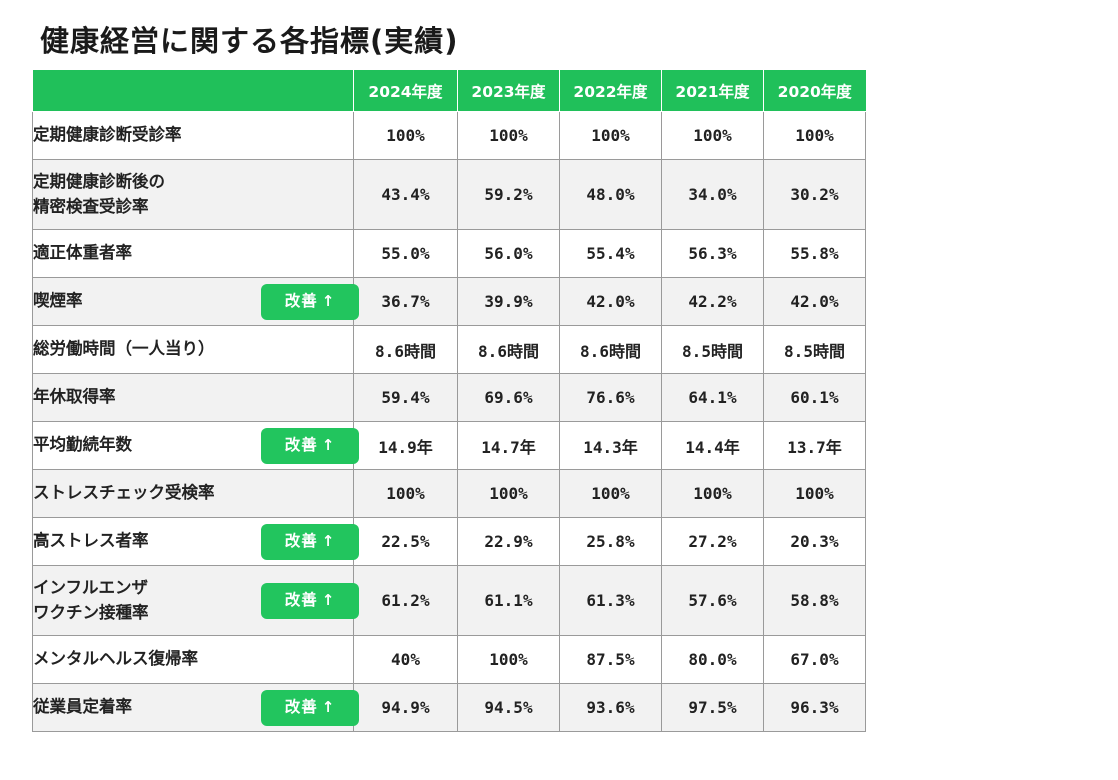 The width and height of the screenshot is (1118, 780). I want to click on header-corner, so click(193, 91).